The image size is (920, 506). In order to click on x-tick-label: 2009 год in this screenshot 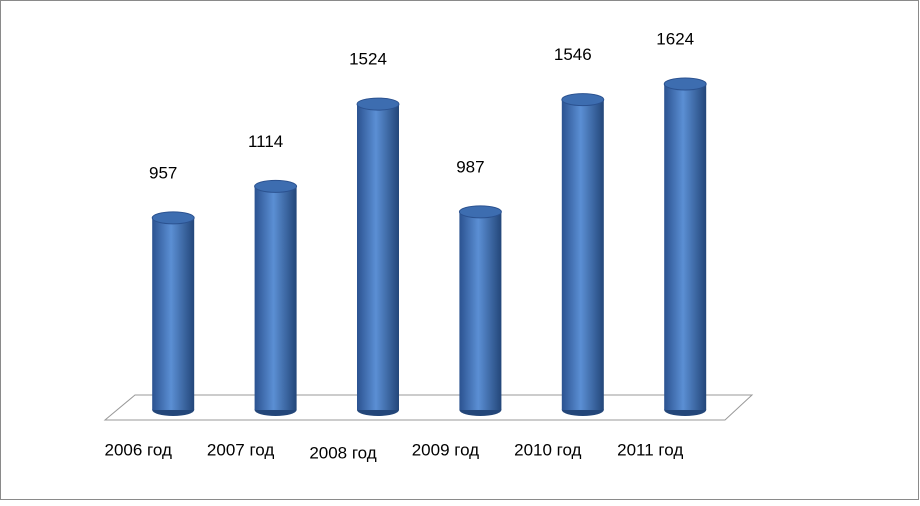, I will do `click(445, 449)`.